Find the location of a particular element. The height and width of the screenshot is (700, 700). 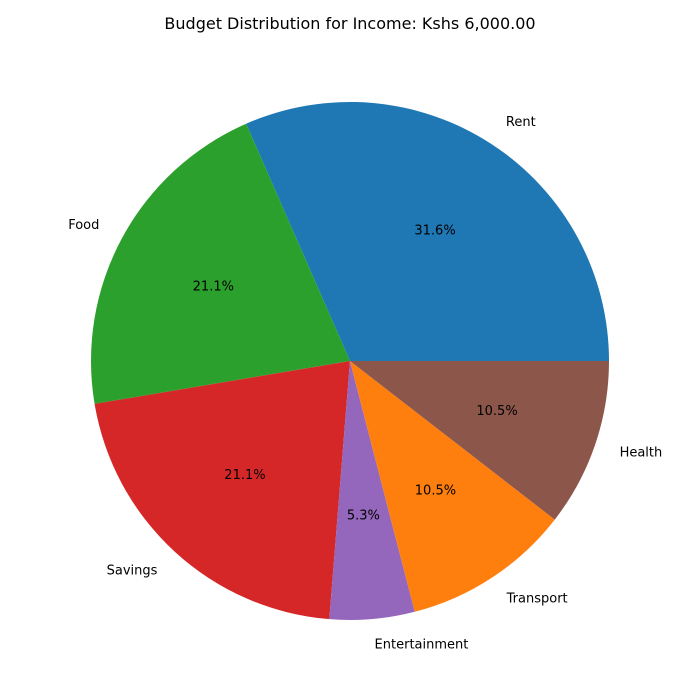

slice-percent-health: 10.5% is located at coordinates (496, 411).